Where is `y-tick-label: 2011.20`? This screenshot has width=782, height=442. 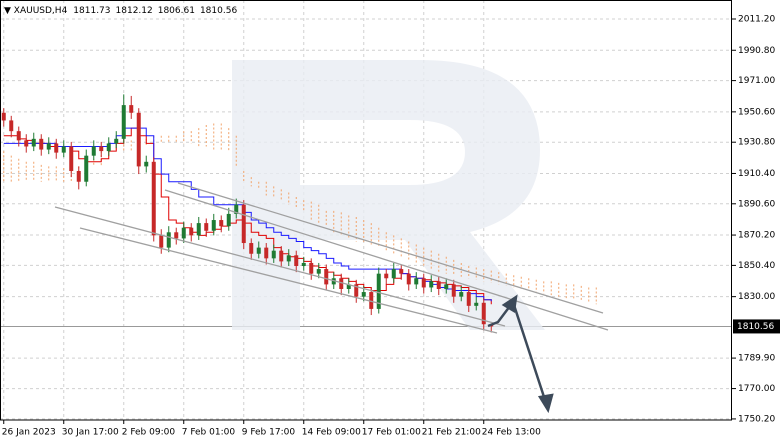
y-tick-label: 2011.20 is located at coordinates (756, 20).